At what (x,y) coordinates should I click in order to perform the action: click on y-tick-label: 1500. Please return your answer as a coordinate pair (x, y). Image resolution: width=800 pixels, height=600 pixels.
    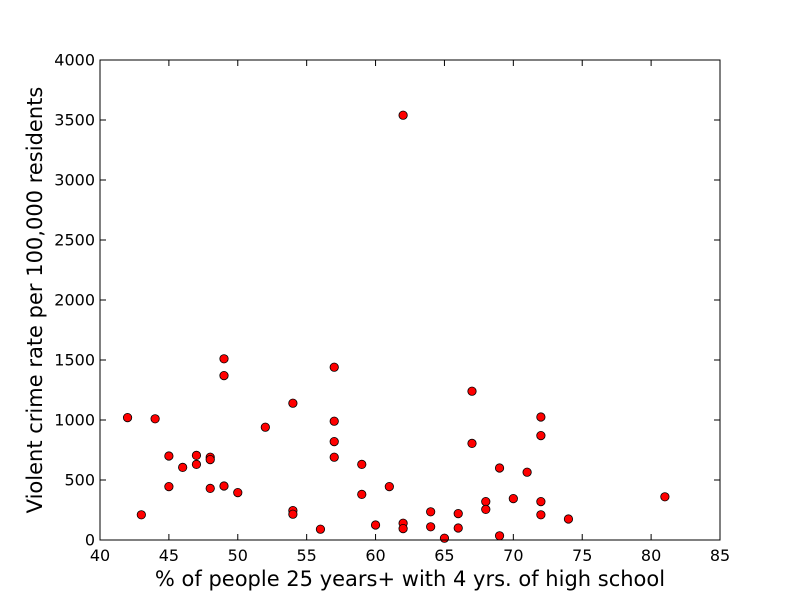
    Looking at the image, I should click on (74, 360).